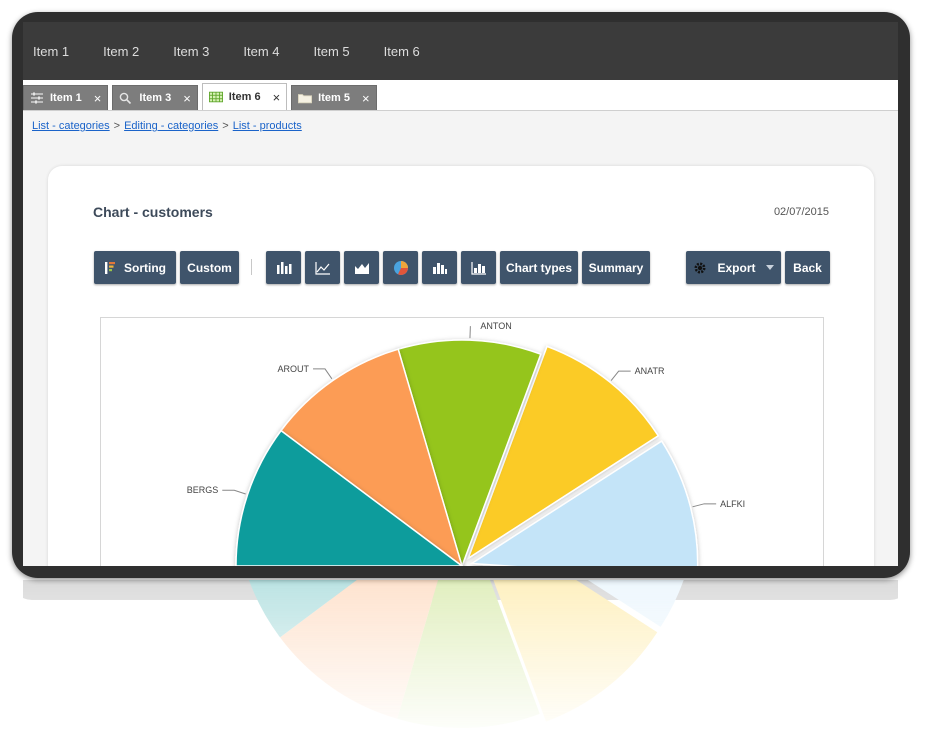  I want to click on data-label-anton: ANTON, so click(495, 326).